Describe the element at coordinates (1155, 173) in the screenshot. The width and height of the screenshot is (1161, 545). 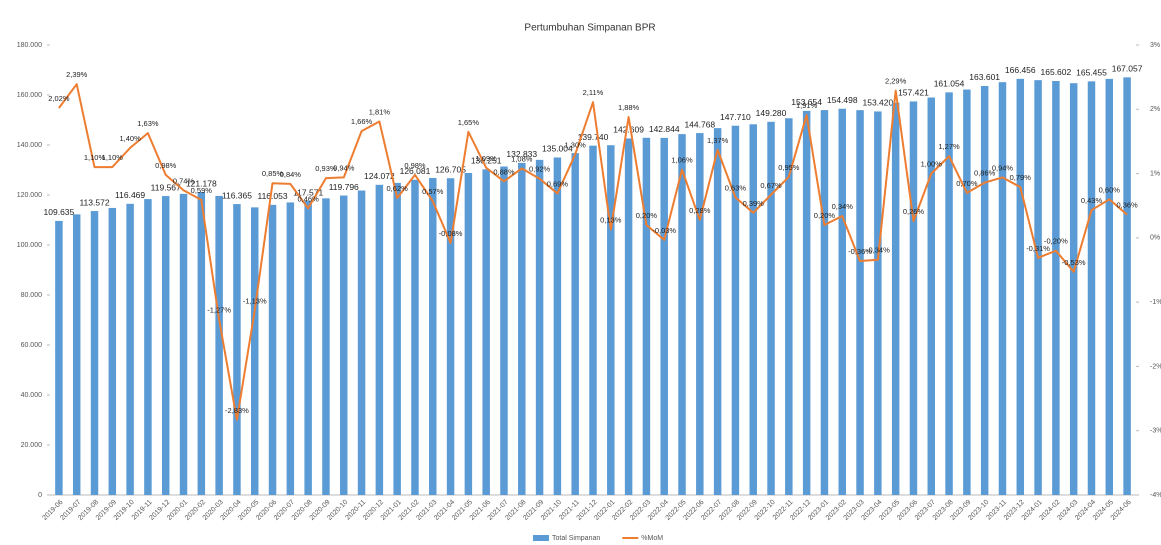
I see `y2-tick-label: 1%` at that location.